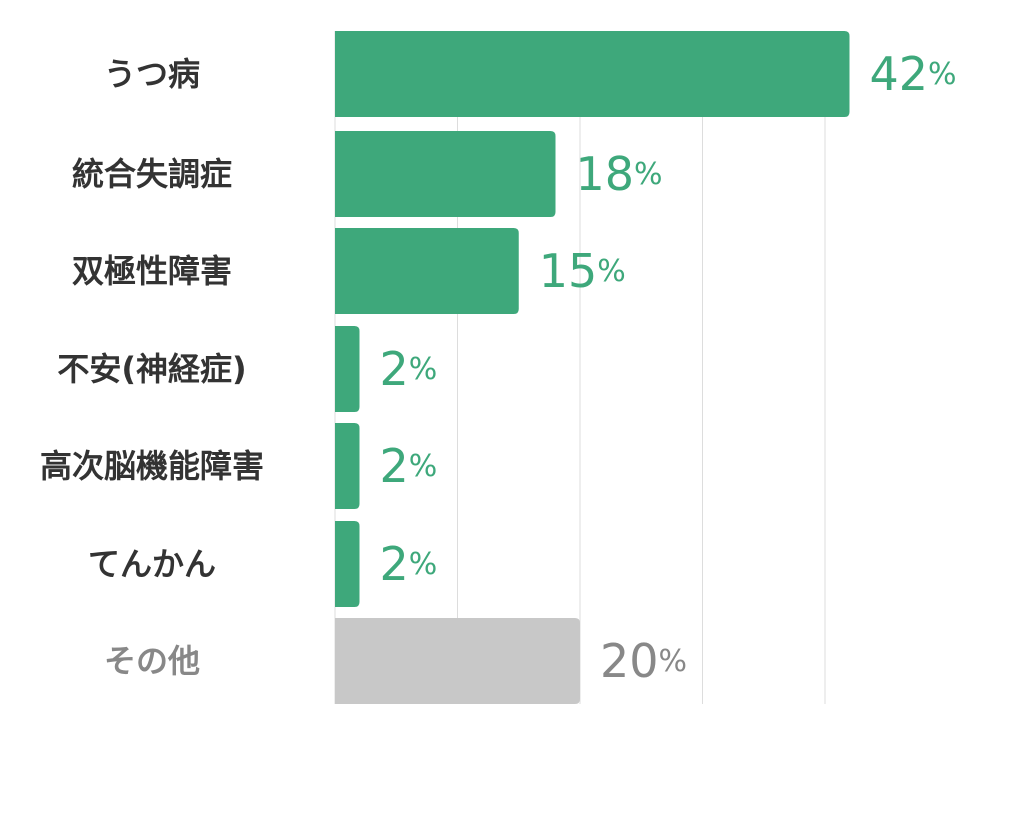 The image size is (1013, 834). What do you see at coordinates (152, 271) in the screenshot?
I see `category-label: 双極性障害` at bounding box center [152, 271].